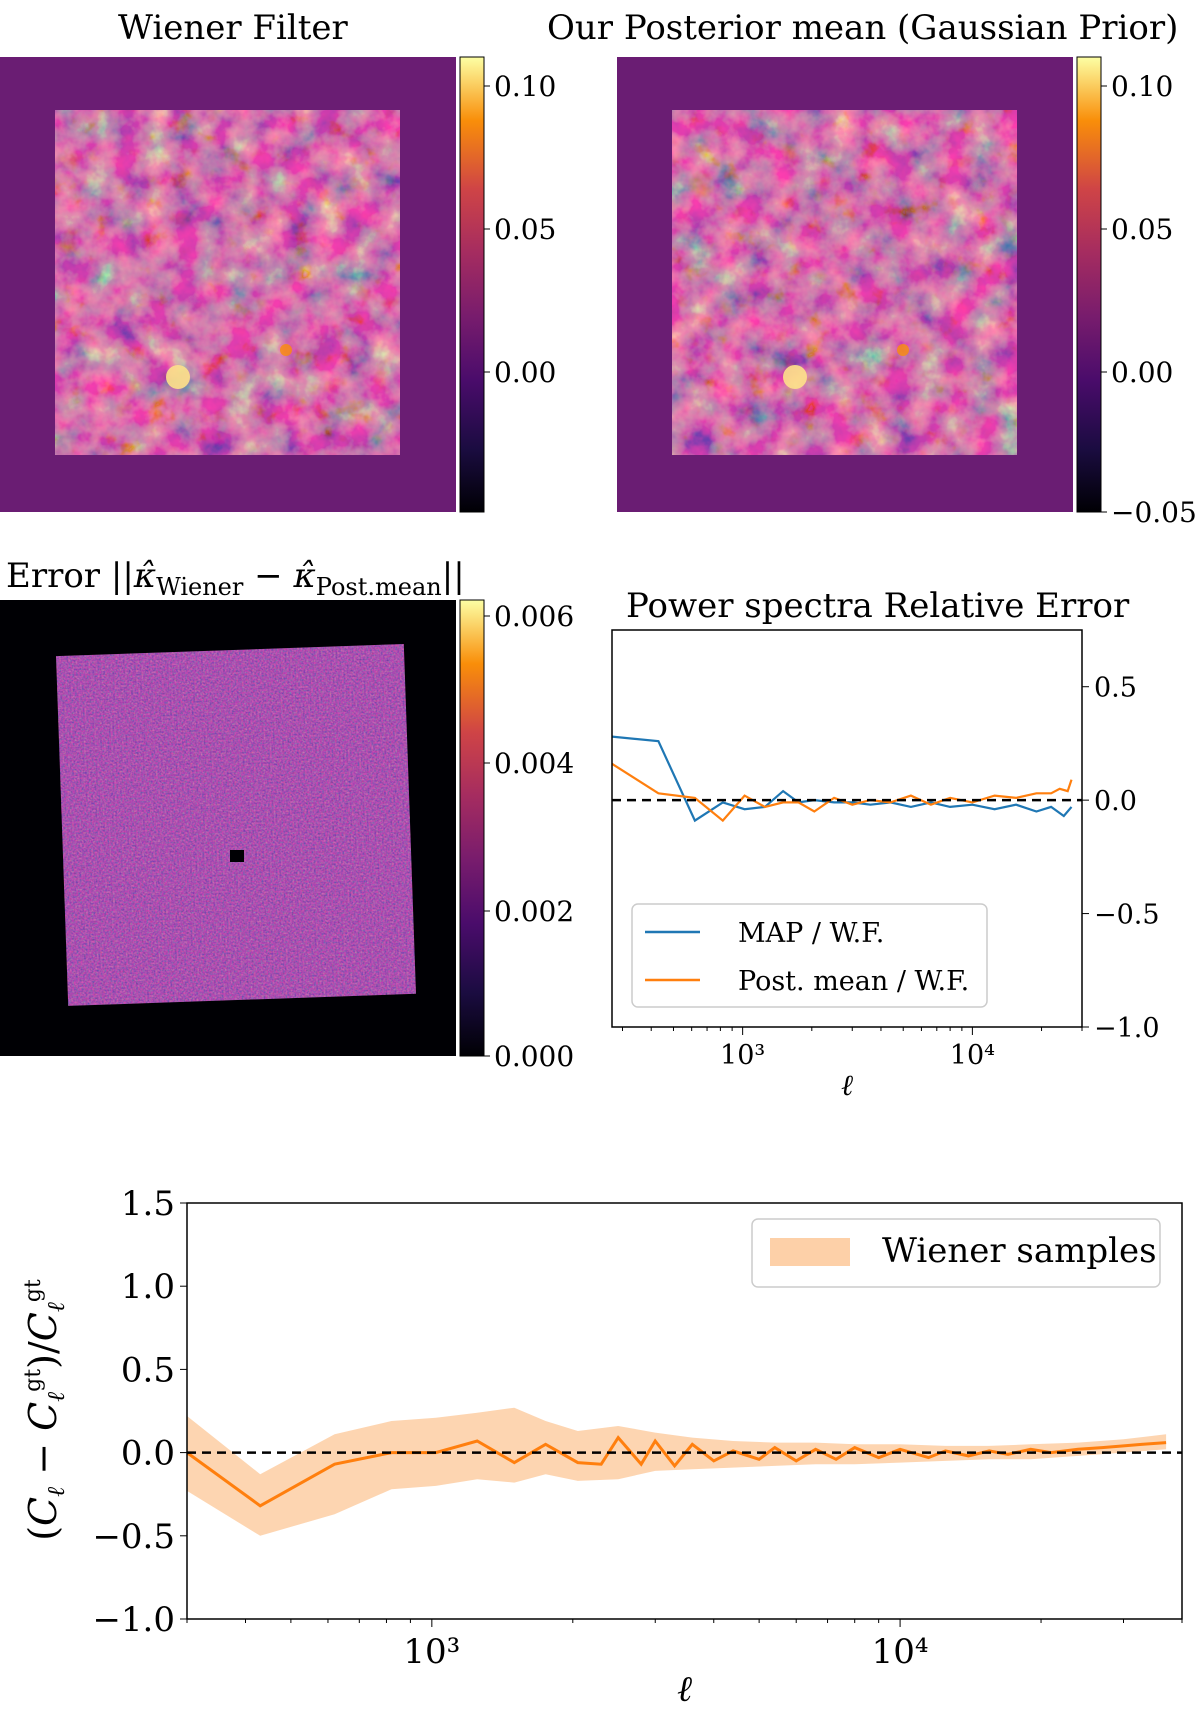  Describe the element at coordinates (233, 28) in the screenshot. I see `title-wiener-filter: Wiener Filter` at that location.